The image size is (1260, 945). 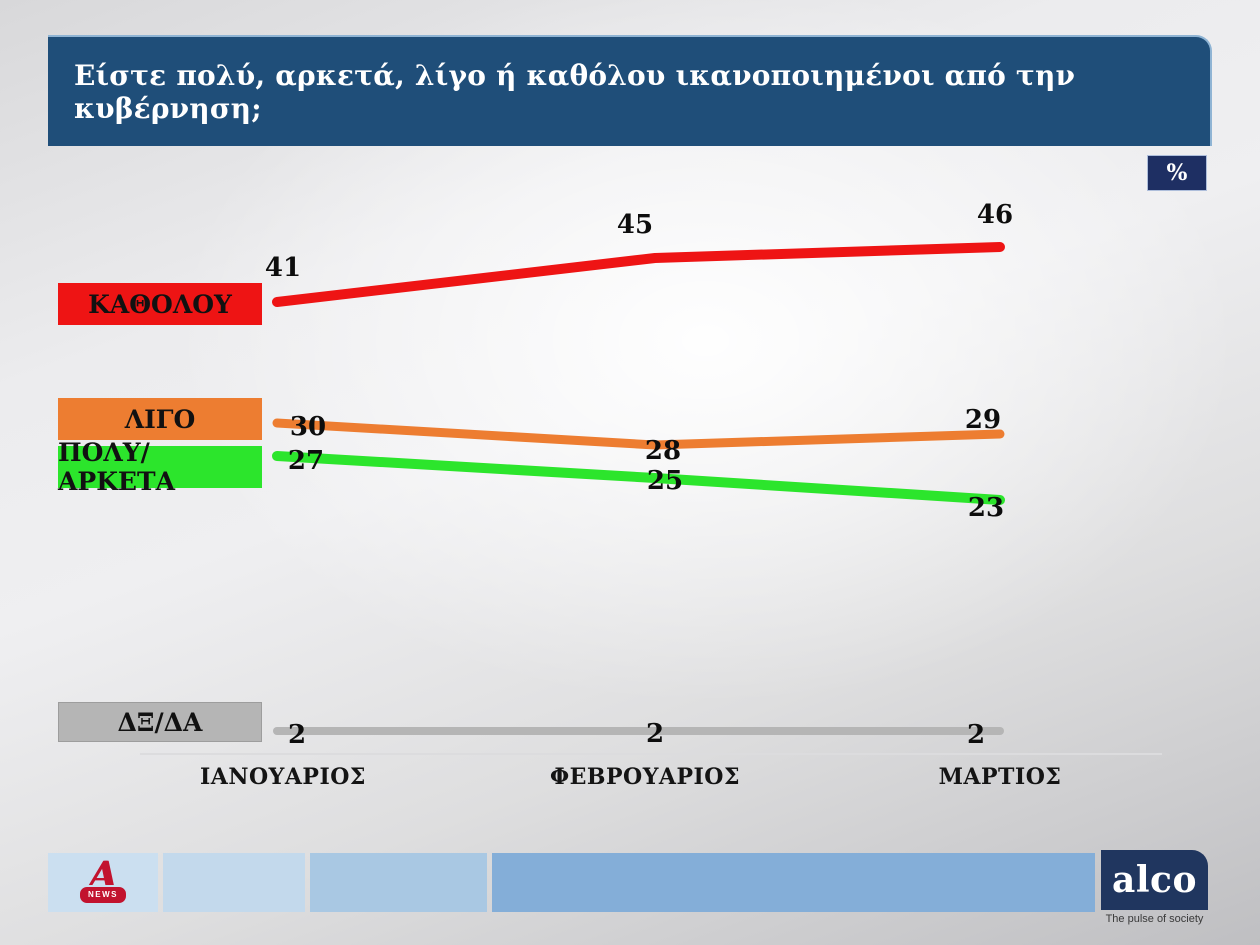 What do you see at coordinates (283, 777) in the screenshot?
I see `x-tick-january: ΙΑΝΟΥΑΡΙΟΣ` at bounding box center [283, 777].